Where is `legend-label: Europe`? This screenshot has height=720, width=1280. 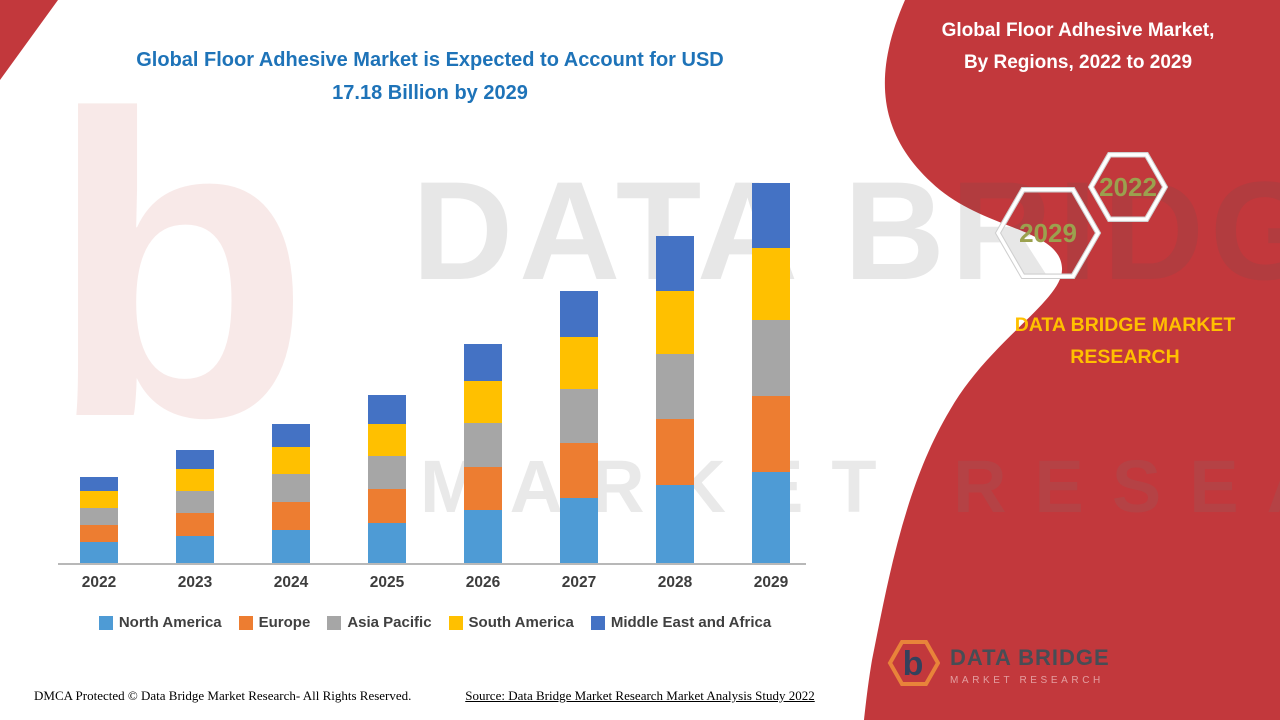
legend-label: Europe is located at coordinates (284, 622).